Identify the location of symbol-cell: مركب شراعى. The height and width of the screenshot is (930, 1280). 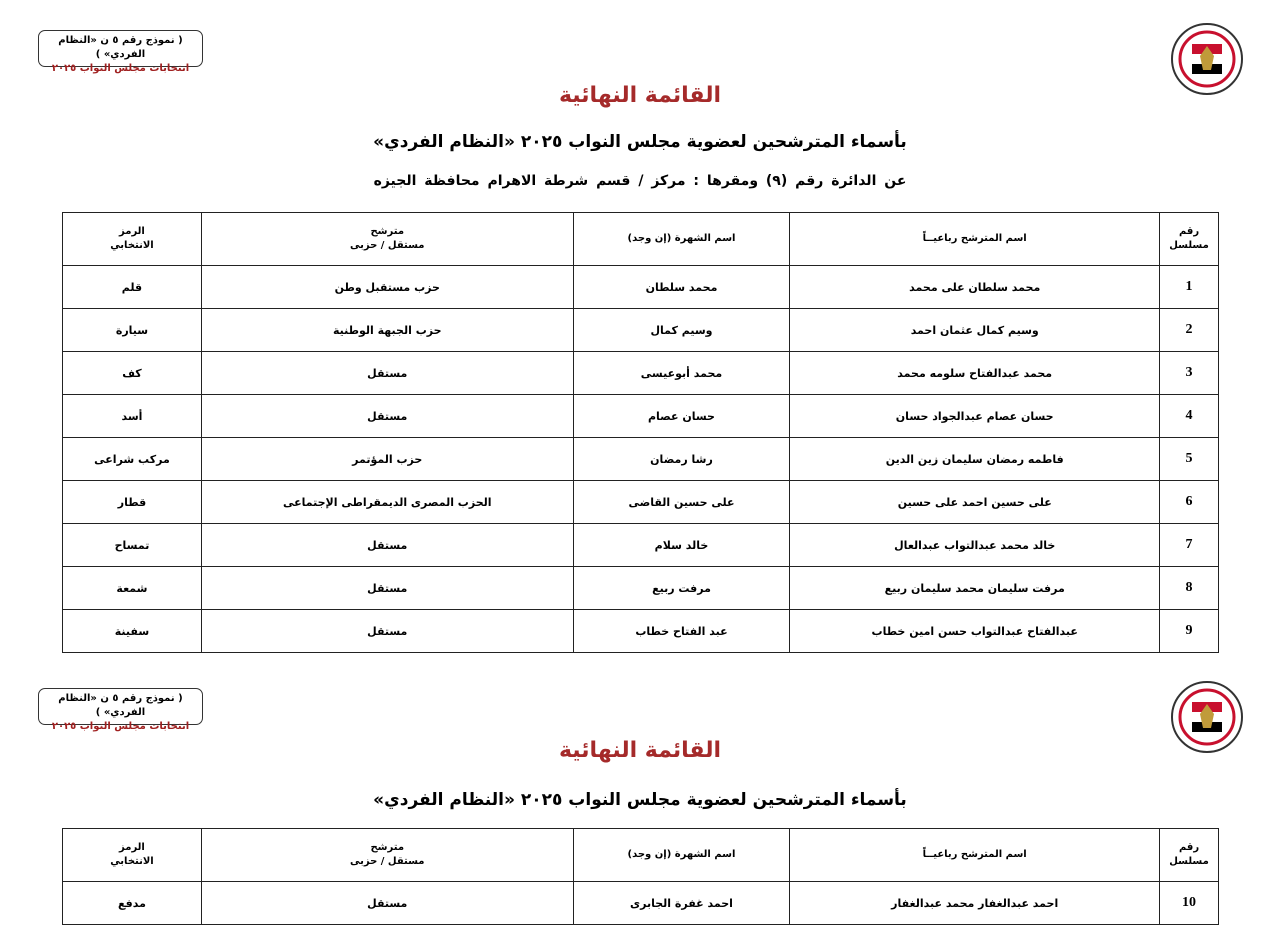
(132, 459).